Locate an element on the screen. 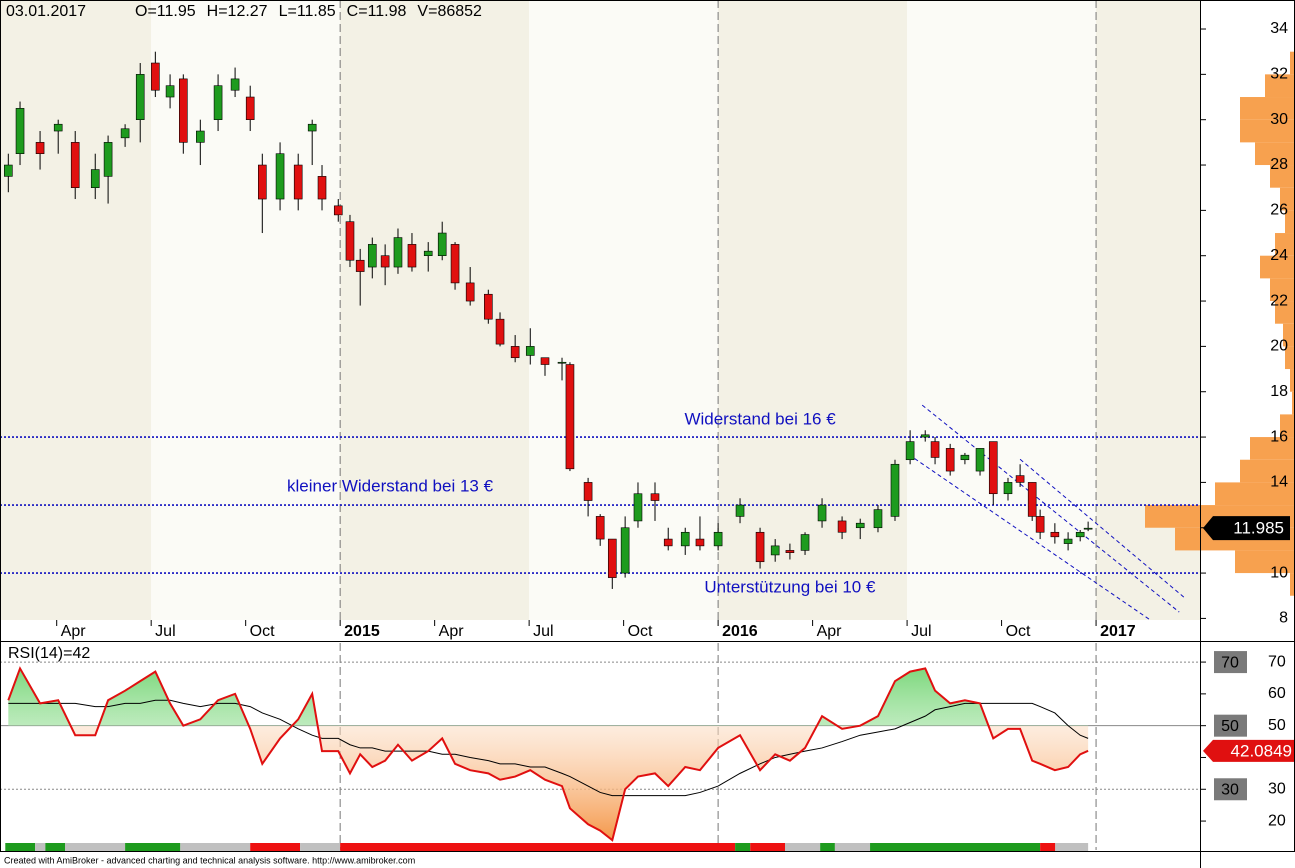  y-tick-label: 10 is located at coordinates (1279, 572).